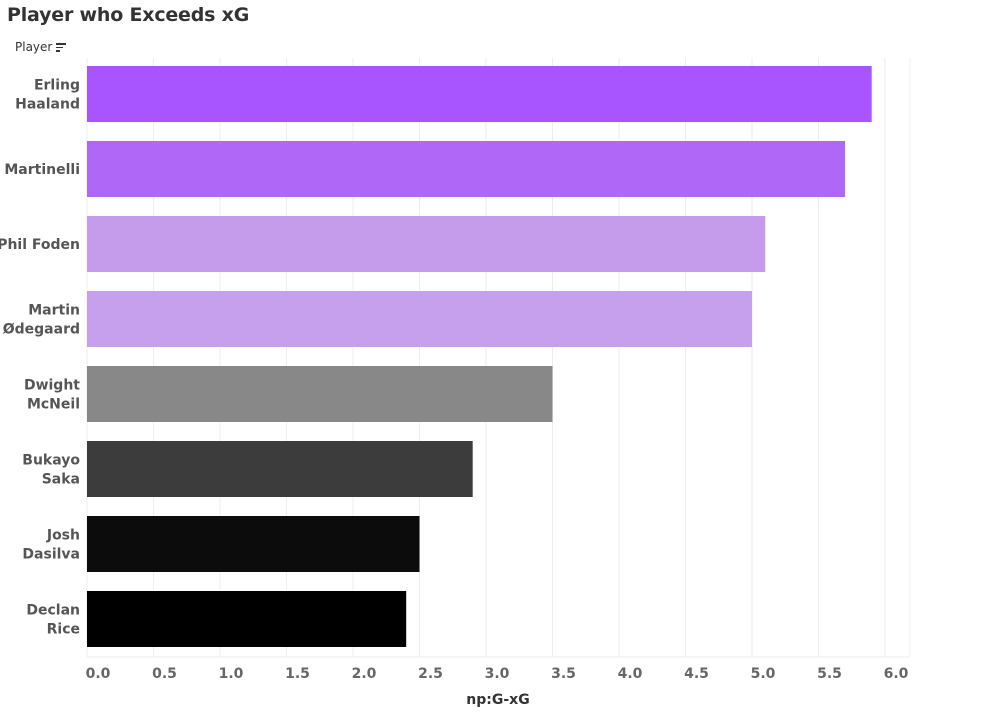 The height and width of the screenshot is (725, 981). I want to click on x-tick-label: 5.5, so click(829, 674).